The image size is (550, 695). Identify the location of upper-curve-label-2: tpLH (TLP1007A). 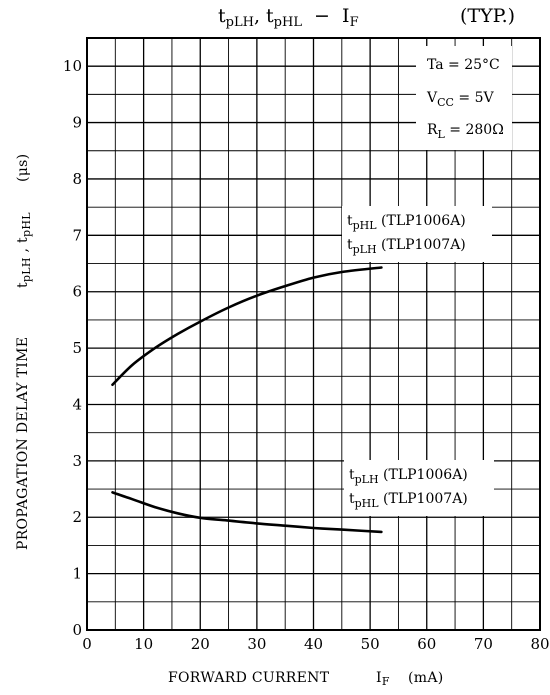
(406, 246).